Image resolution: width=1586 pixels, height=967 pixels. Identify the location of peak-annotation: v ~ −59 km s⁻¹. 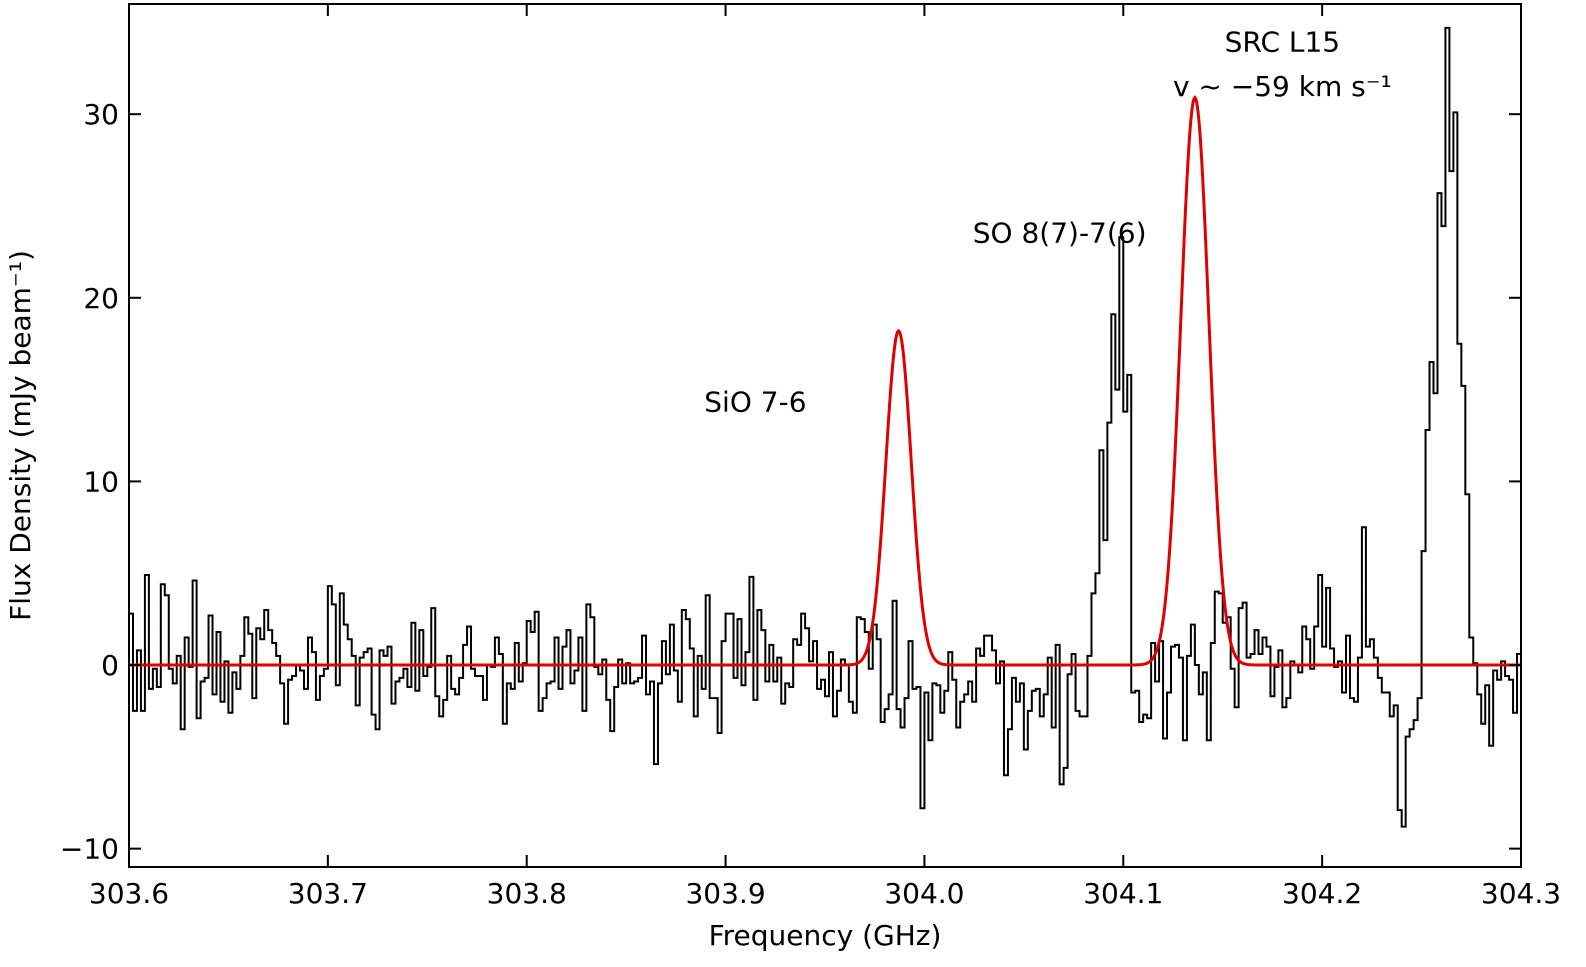
(1282, 86).